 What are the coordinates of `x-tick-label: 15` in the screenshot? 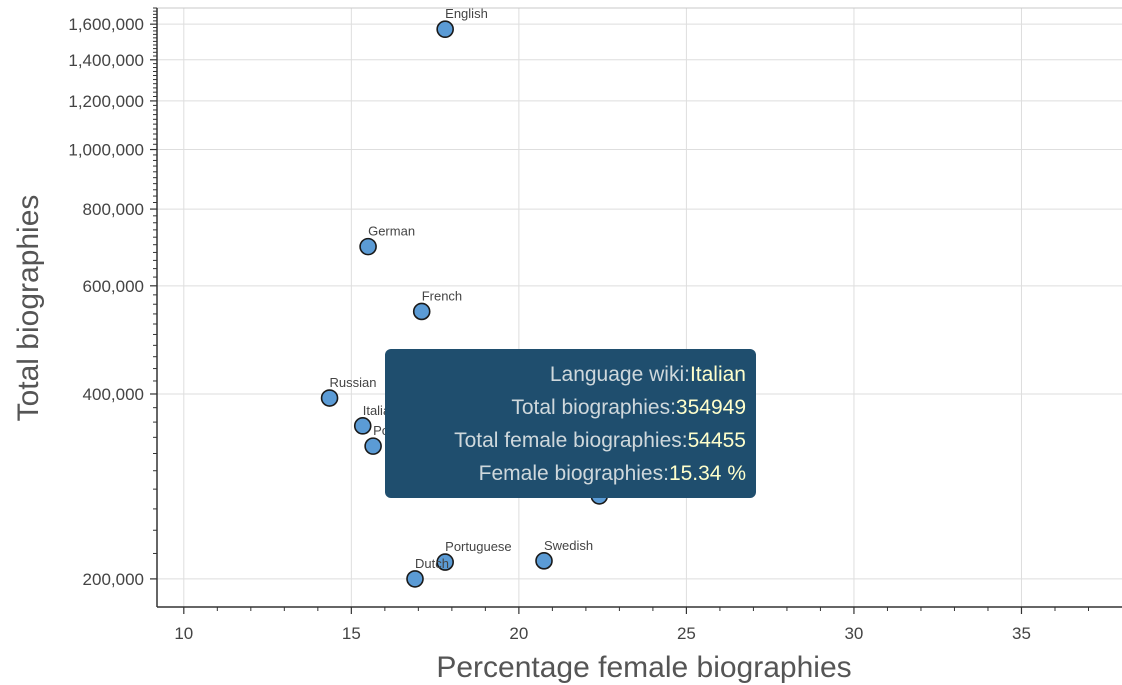 It's located at (351, 633).